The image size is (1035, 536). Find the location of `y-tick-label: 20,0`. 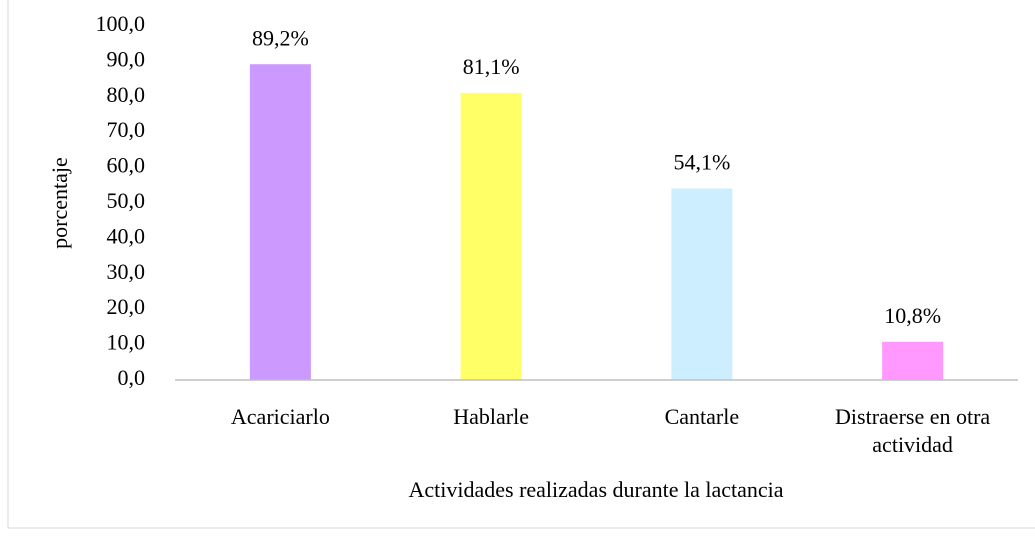

y-tick-label: 20,0 is located at coordinates (126, 306).